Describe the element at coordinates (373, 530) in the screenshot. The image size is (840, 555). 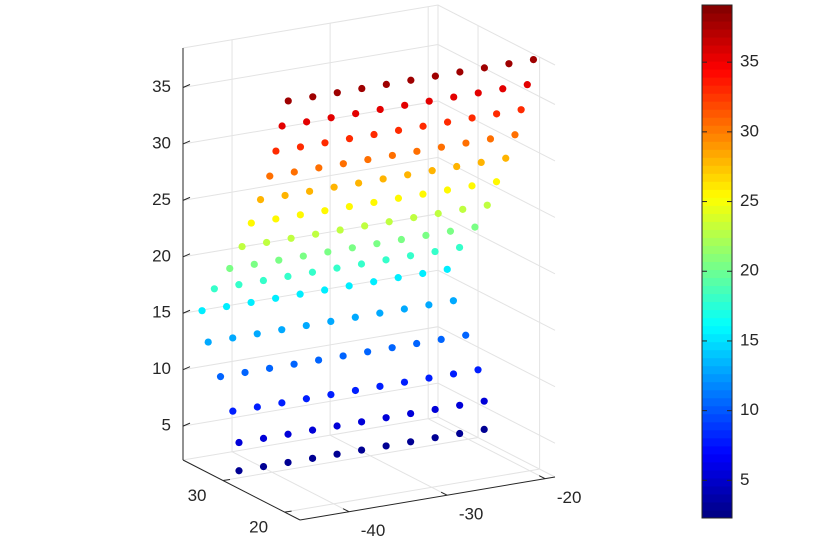
I see `x-tick-label: -40` at that location.